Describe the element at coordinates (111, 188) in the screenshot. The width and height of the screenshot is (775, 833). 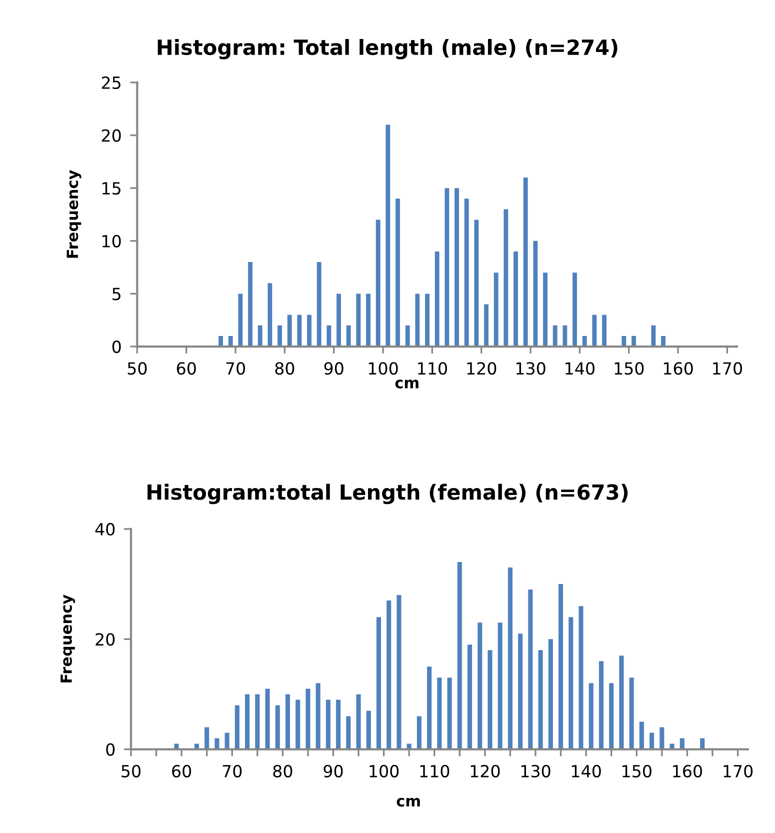
I see `y-tick-label: 15` at that location.